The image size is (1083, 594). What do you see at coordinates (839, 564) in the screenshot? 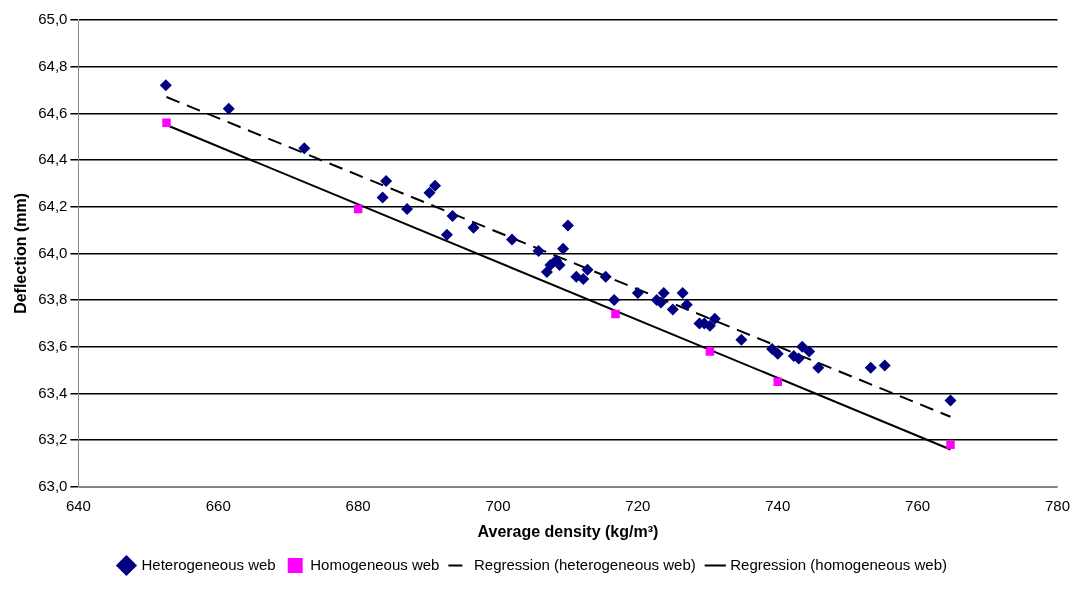
I see `legend-label: Regression (homogeneous web)` at bounding box center [839, 564].